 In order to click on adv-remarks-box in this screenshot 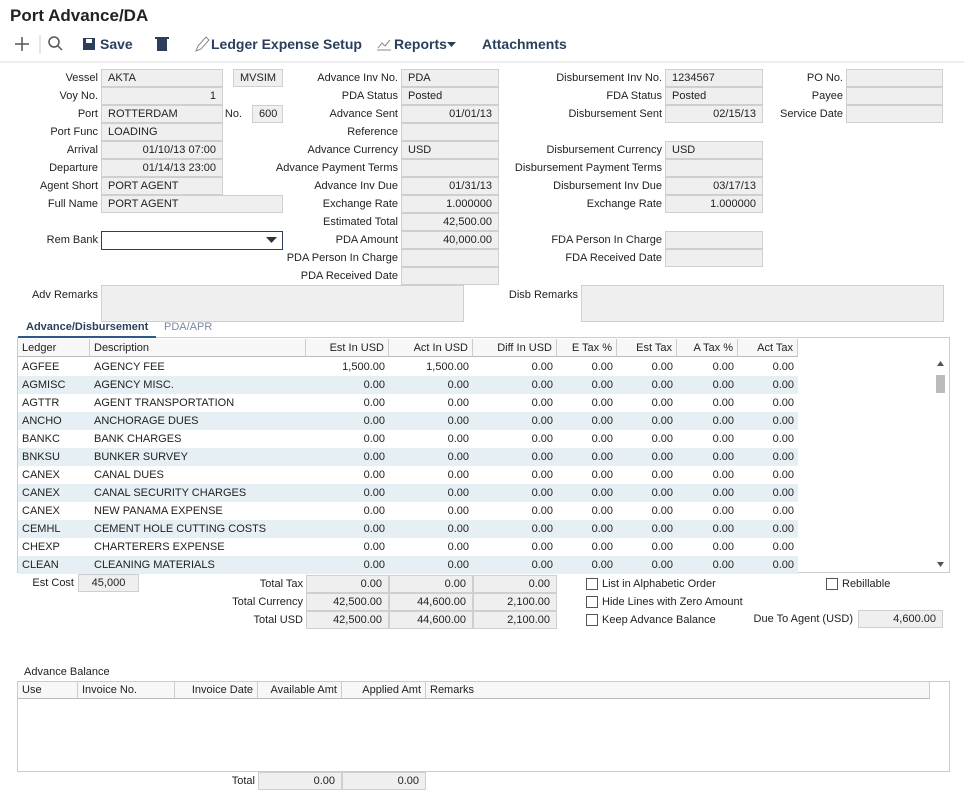, I will do `click(282, 303)`.